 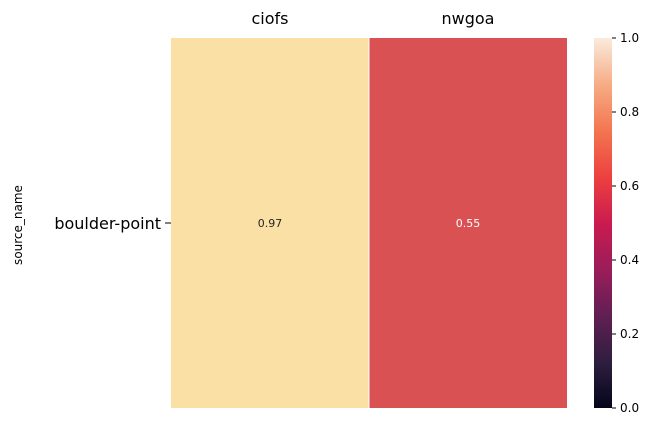 I want to click on colorbar: 0.0 0.2 0.4 0.6 0.8 1.0, so click(x=616, y=223).